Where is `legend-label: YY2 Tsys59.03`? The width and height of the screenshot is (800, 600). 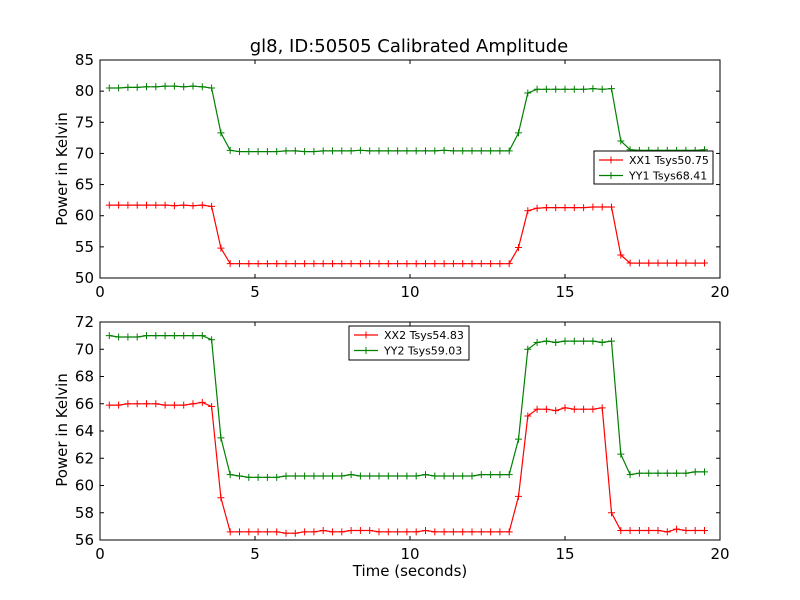
legend-label: YY2 Tsys59.03 is located at coordinates (422, 351).